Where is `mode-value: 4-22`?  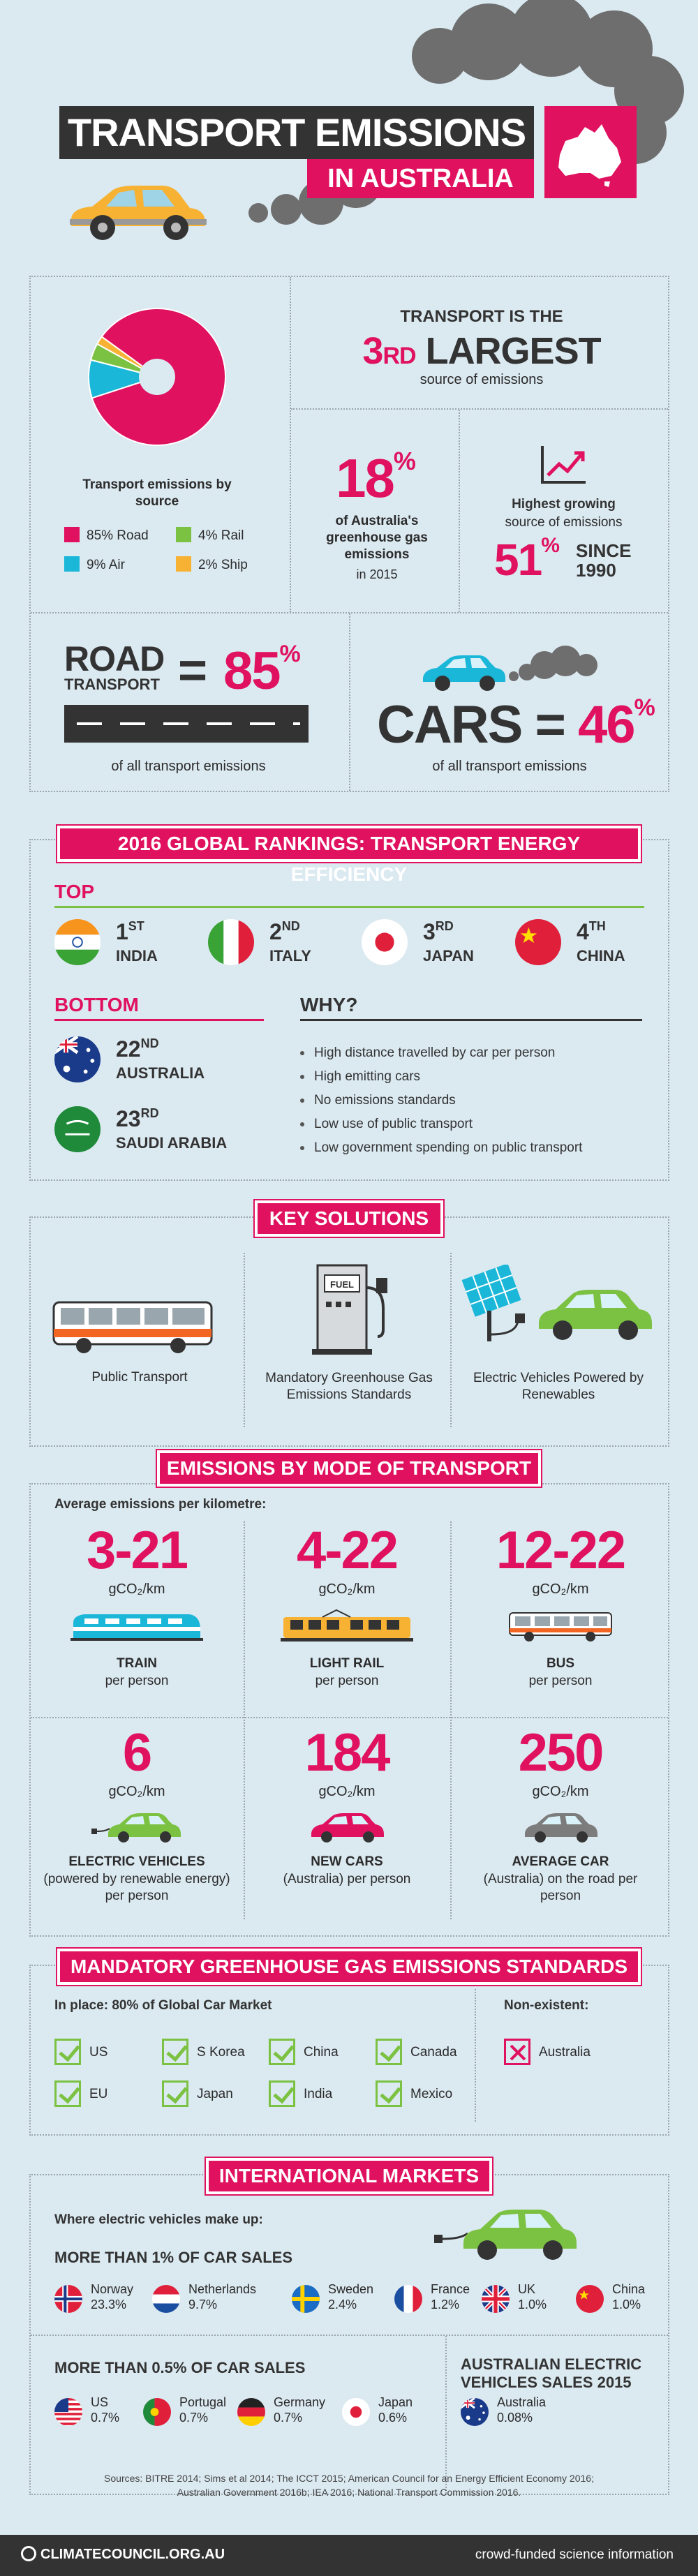
mode-value: 4-22 is located at coordinates (347, 1550).